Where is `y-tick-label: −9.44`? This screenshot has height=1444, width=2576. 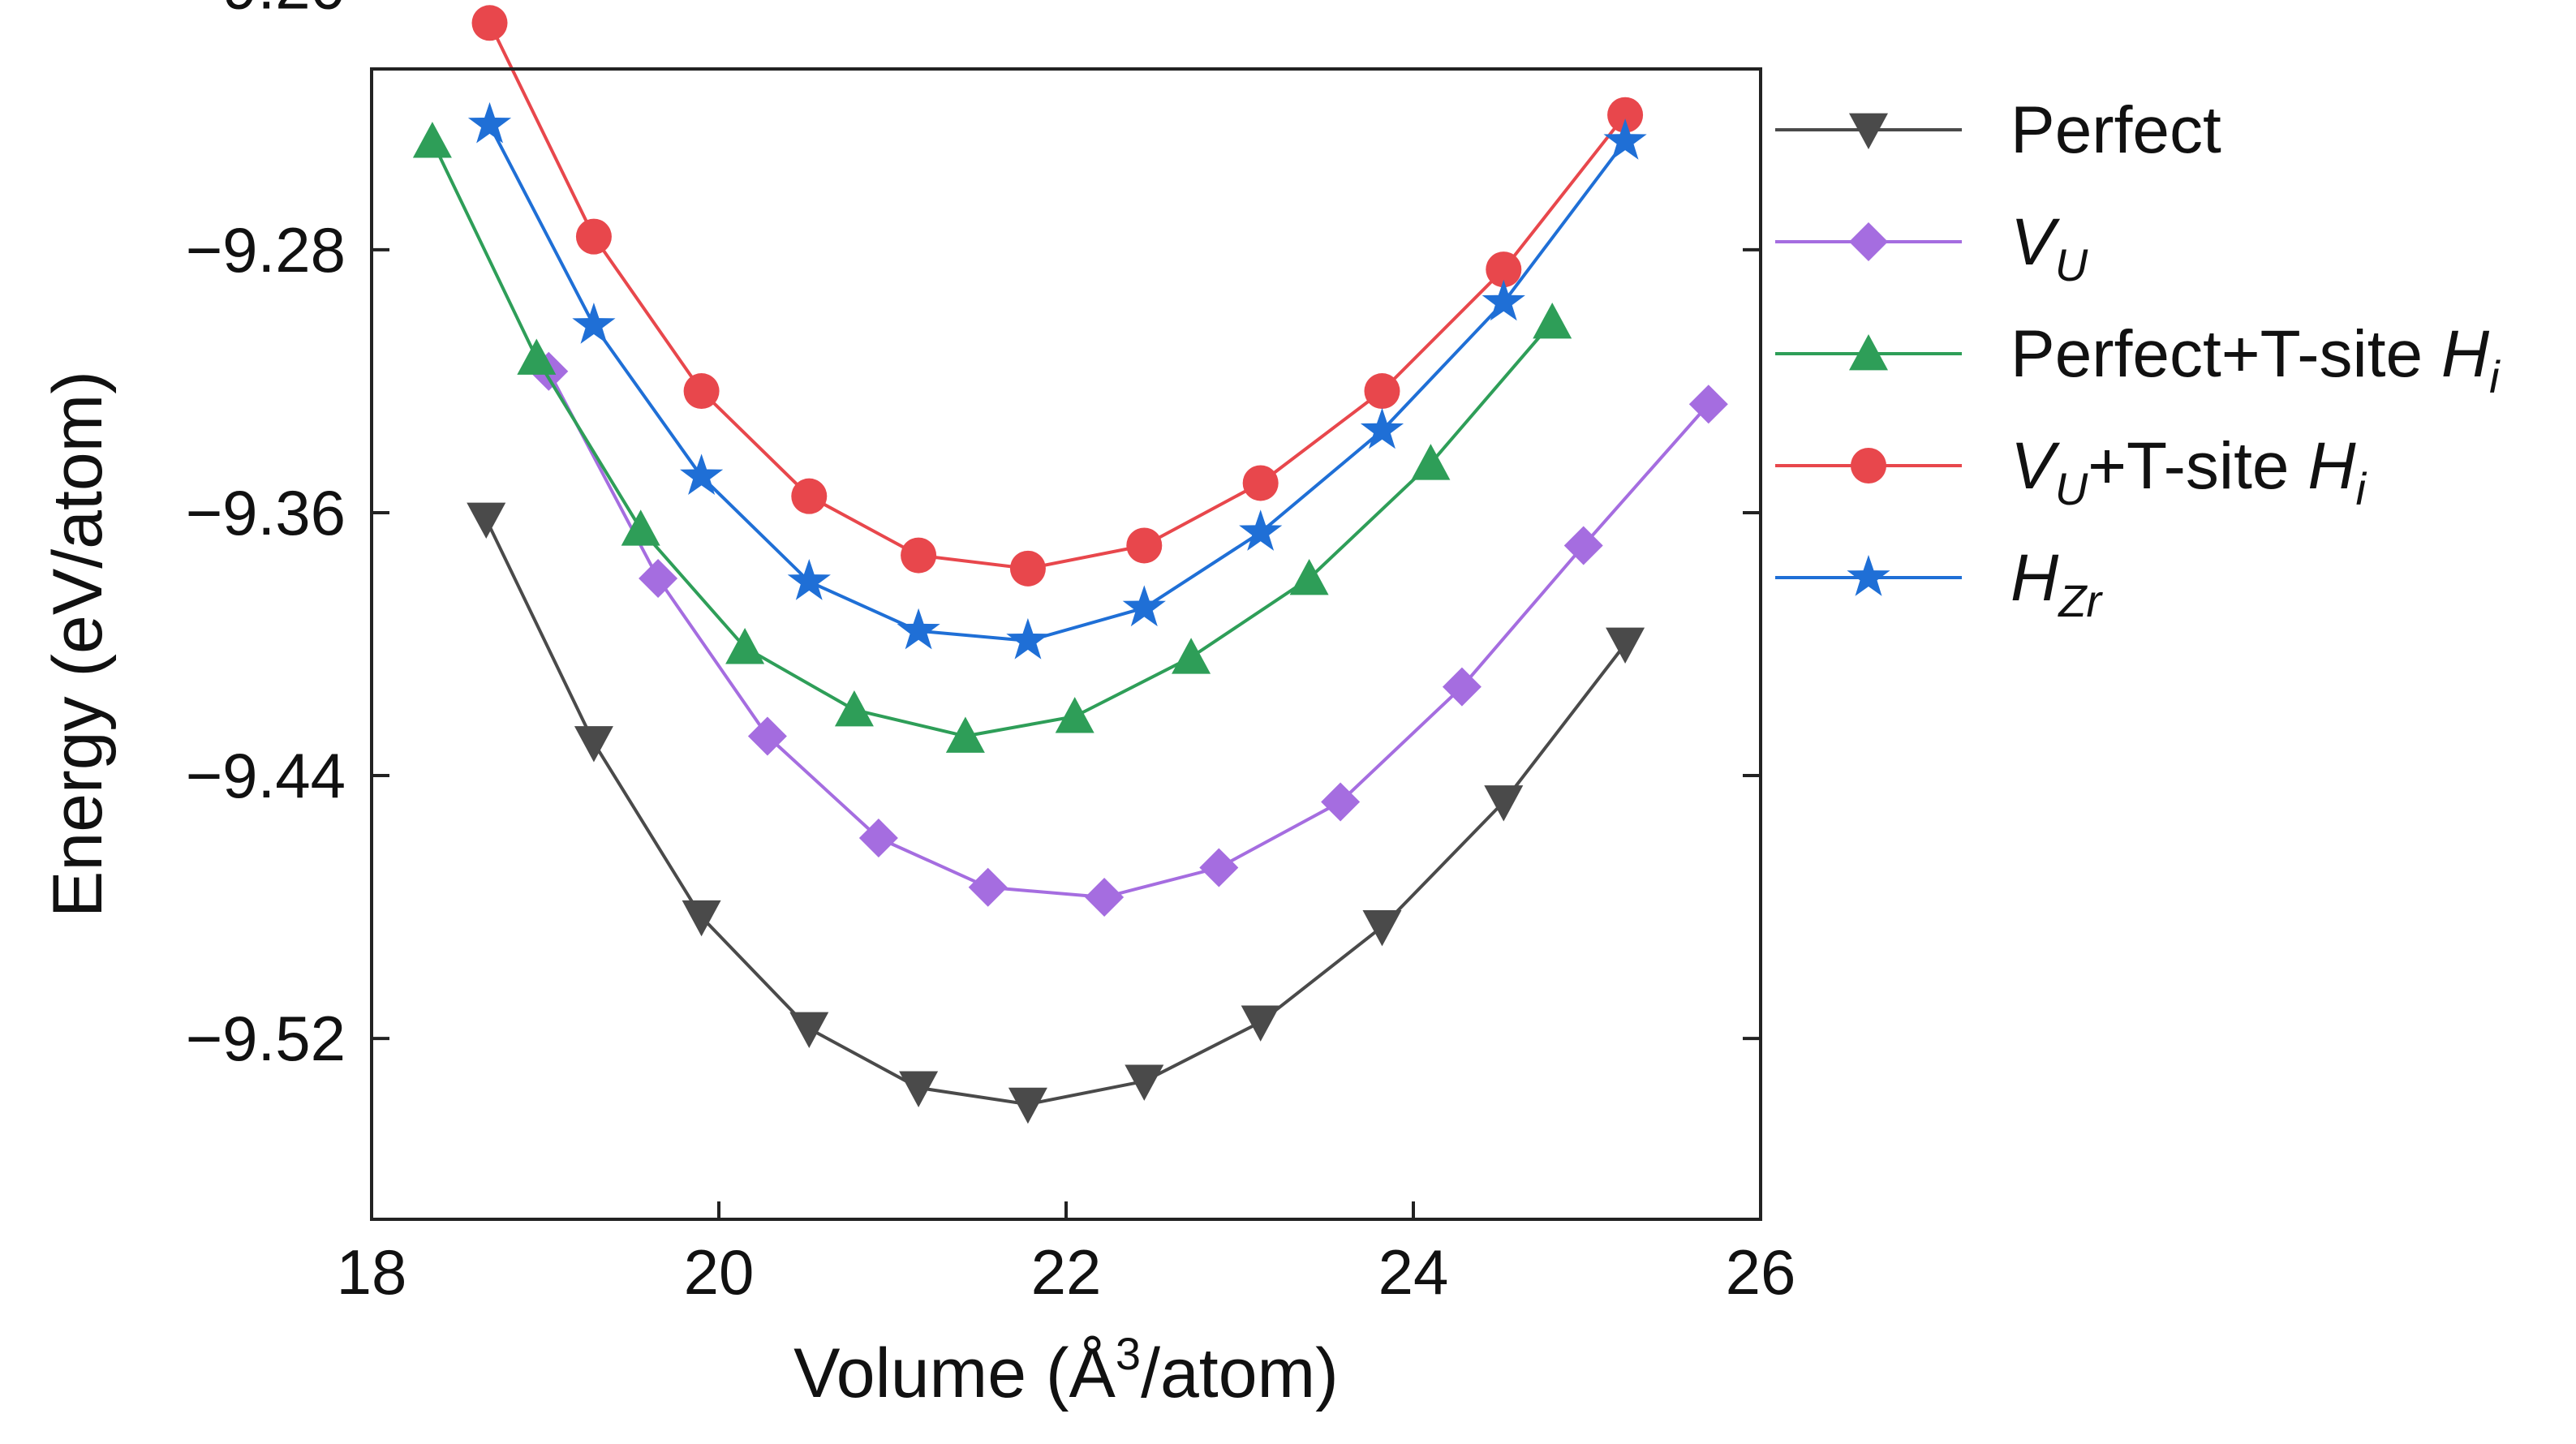 y-tick-label: −9.44 is located at coordinates (266, 775).